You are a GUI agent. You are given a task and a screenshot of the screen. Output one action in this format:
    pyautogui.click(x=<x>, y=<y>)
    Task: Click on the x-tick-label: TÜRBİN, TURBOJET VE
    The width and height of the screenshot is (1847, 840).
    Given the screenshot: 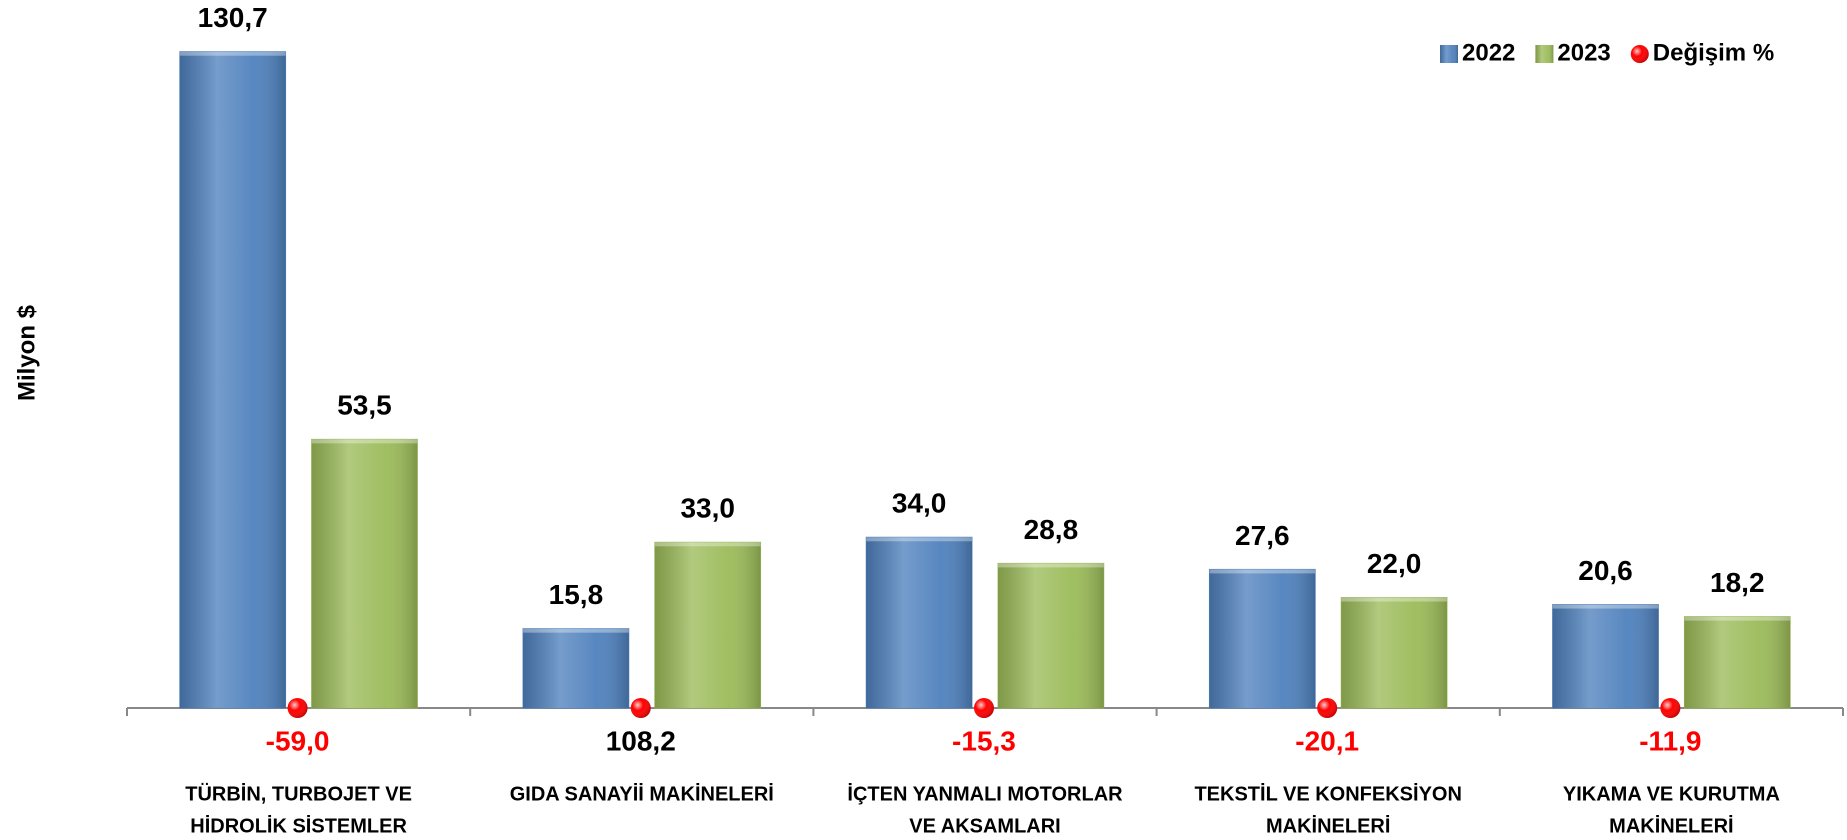 What is the action you would take?
    pyautogui.click(x=298, y=793)
    